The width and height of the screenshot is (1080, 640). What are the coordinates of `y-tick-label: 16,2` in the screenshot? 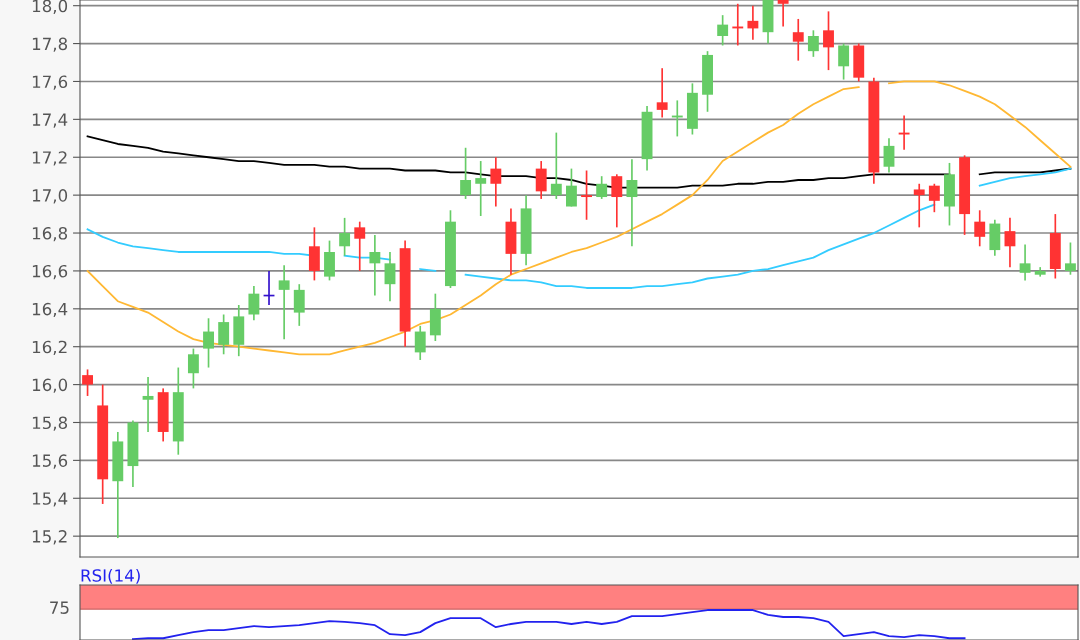 It's located at (49, 347).